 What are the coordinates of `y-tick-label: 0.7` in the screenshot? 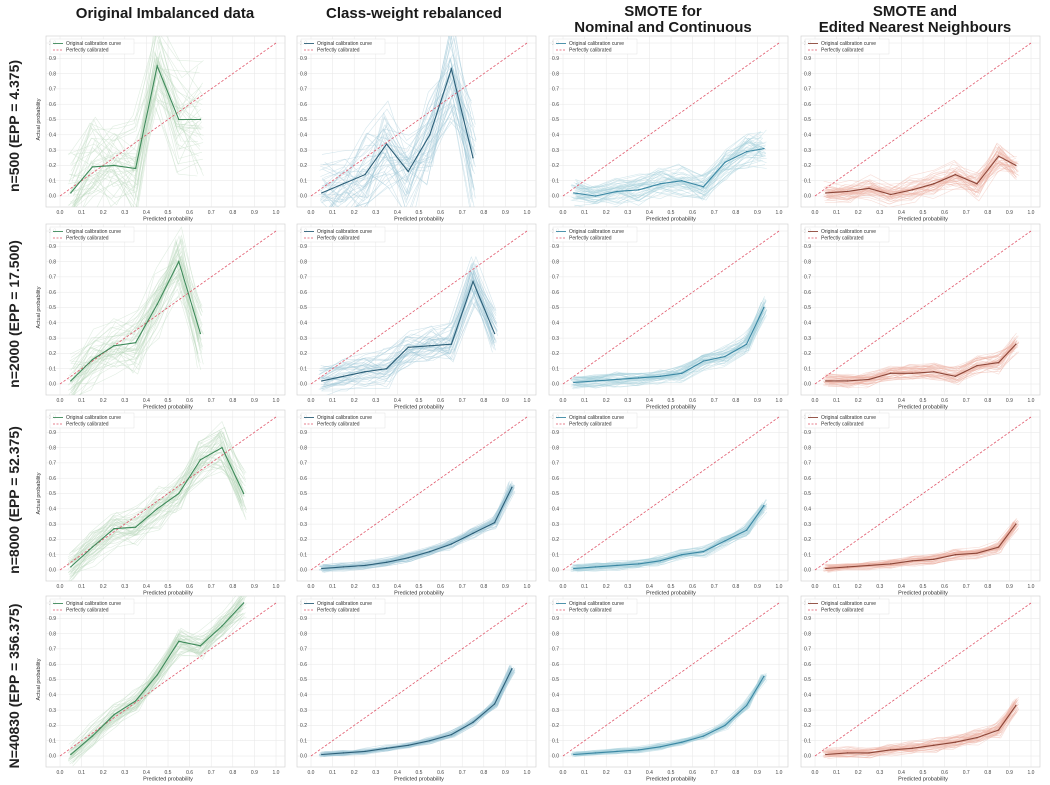 It's located at (807, 90).